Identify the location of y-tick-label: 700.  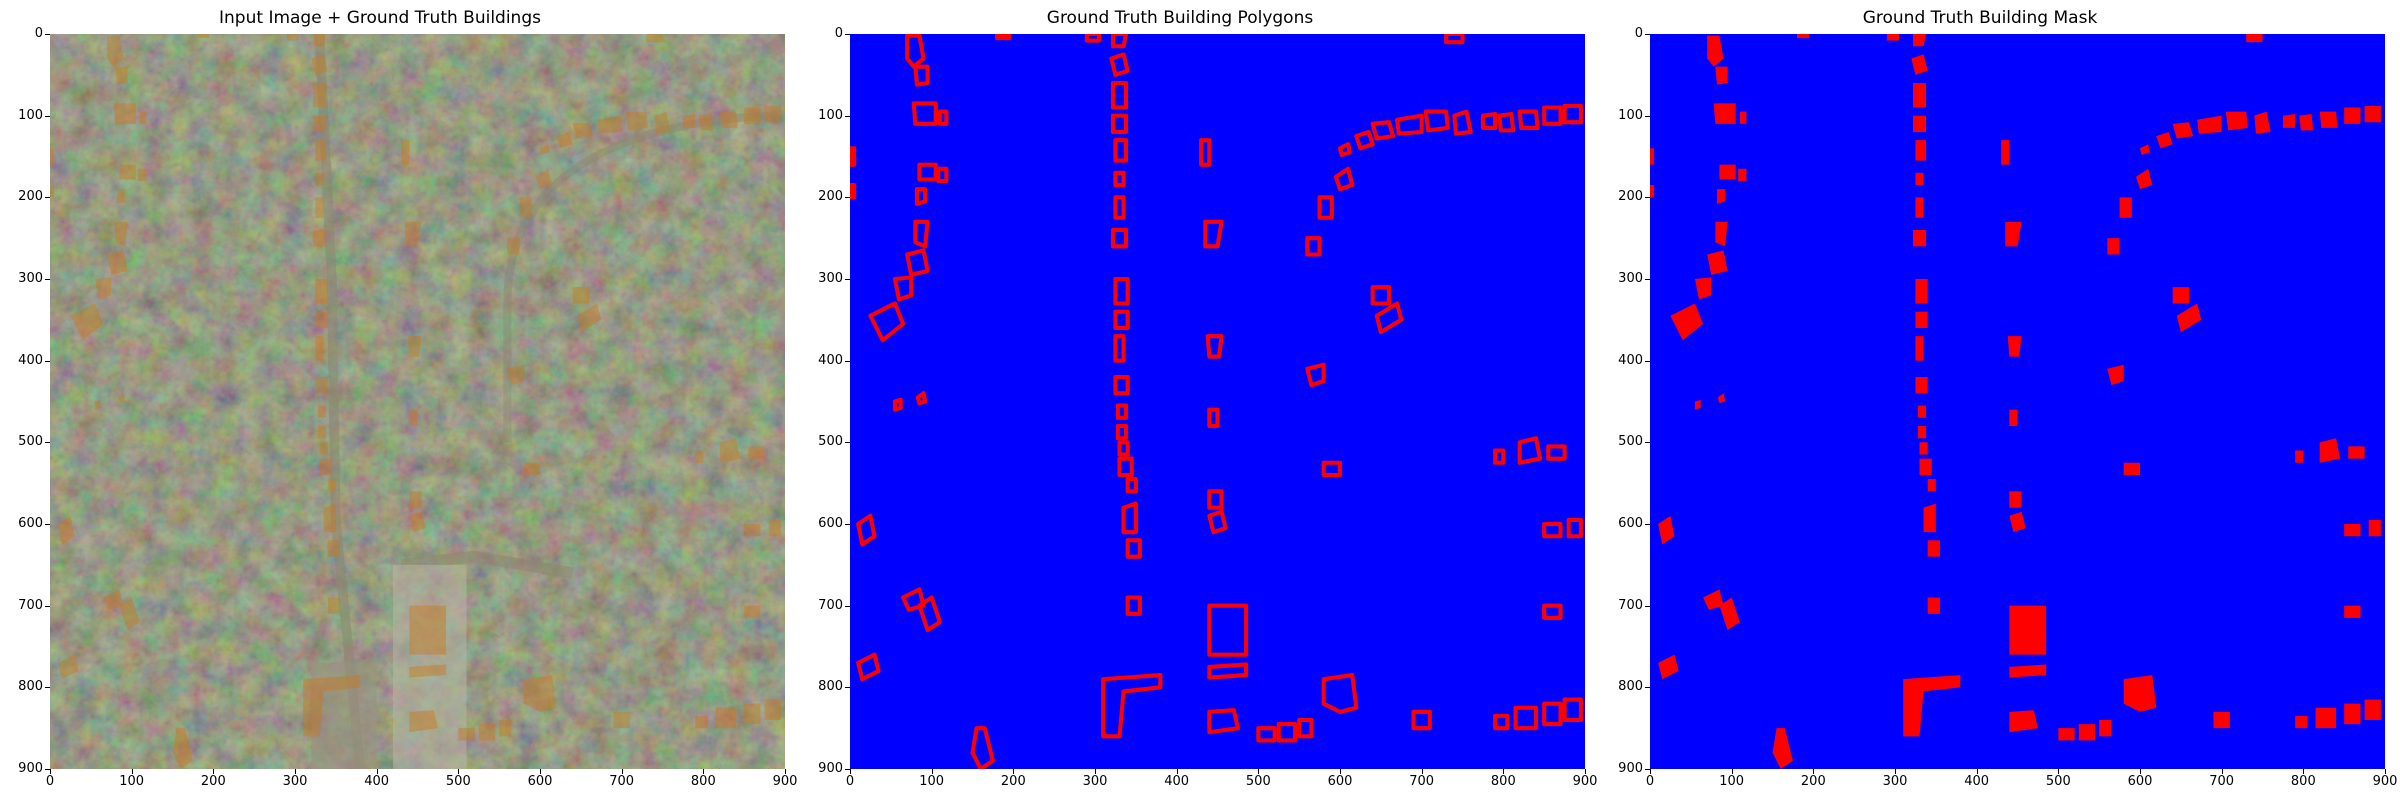
(30, 605).